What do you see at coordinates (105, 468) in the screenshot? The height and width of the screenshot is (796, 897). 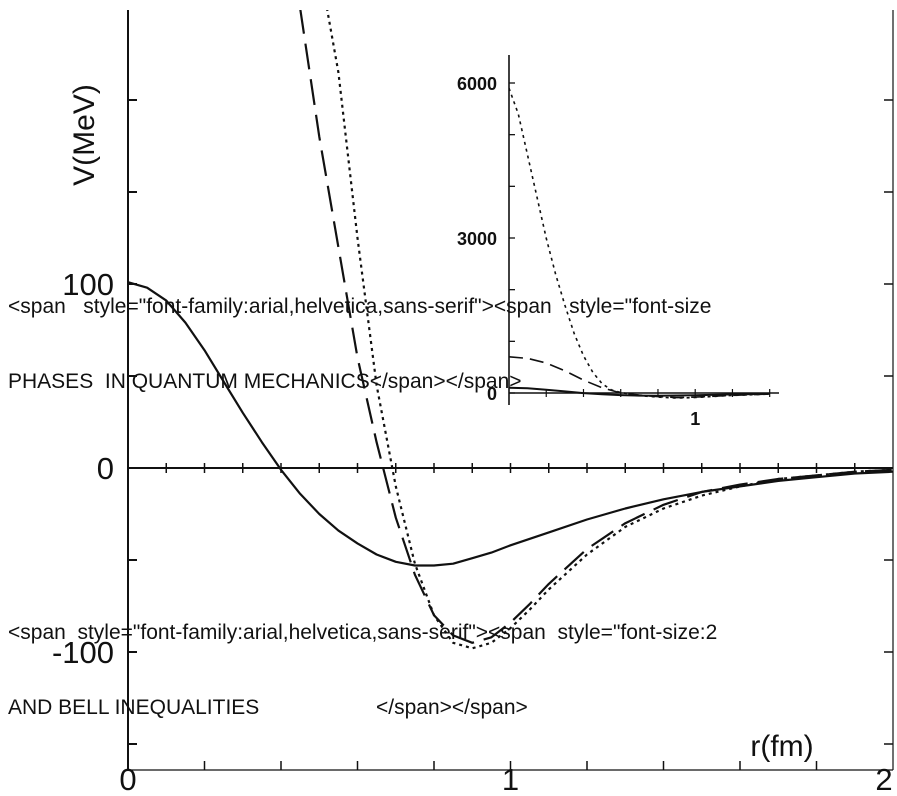 I see `y-tick-label: 0` at bounding box center [105, 468].